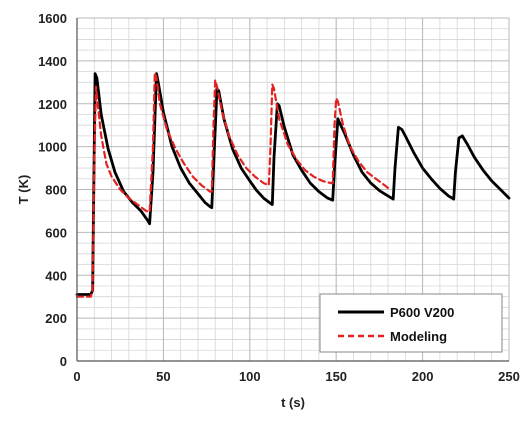 The image size is (523, 423). Describe the element at coordinates (423, 376) in the screenshot. I see `x-tick-label: 200` at that location.